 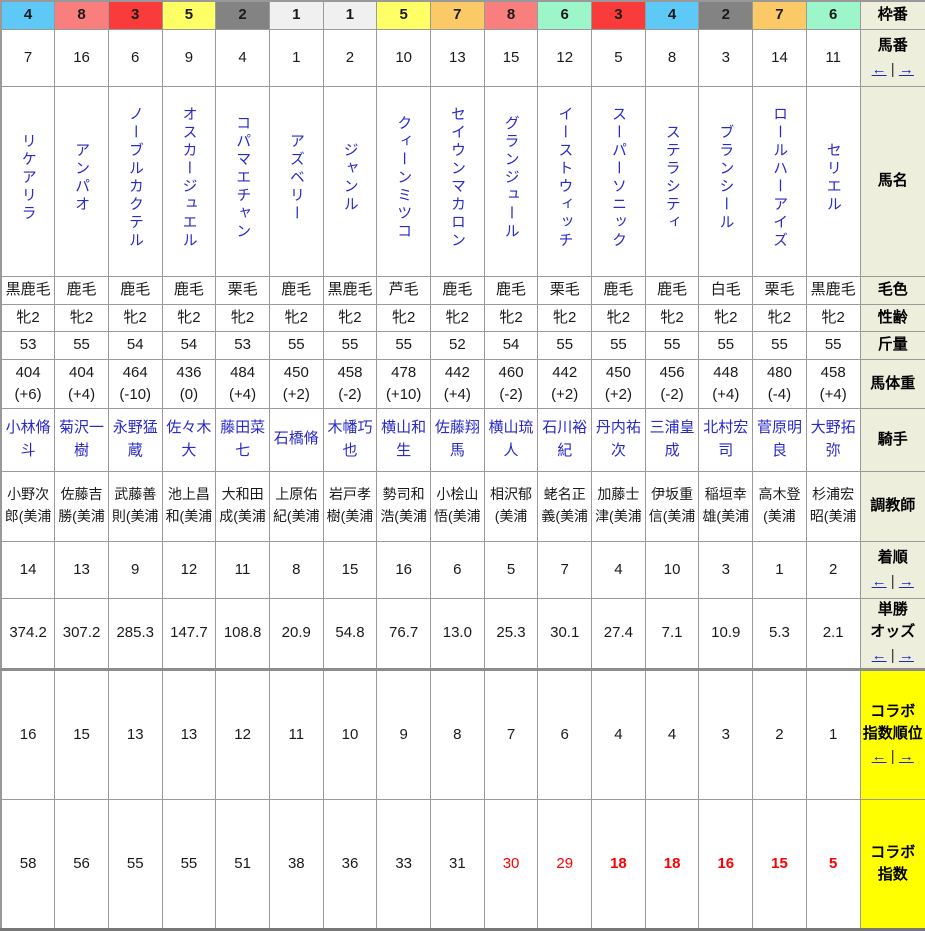 What do you see at coordinates (564, 395) in the screenshot?
I see `body-weight-diff: (+2)` at bounding box center [564, 395].